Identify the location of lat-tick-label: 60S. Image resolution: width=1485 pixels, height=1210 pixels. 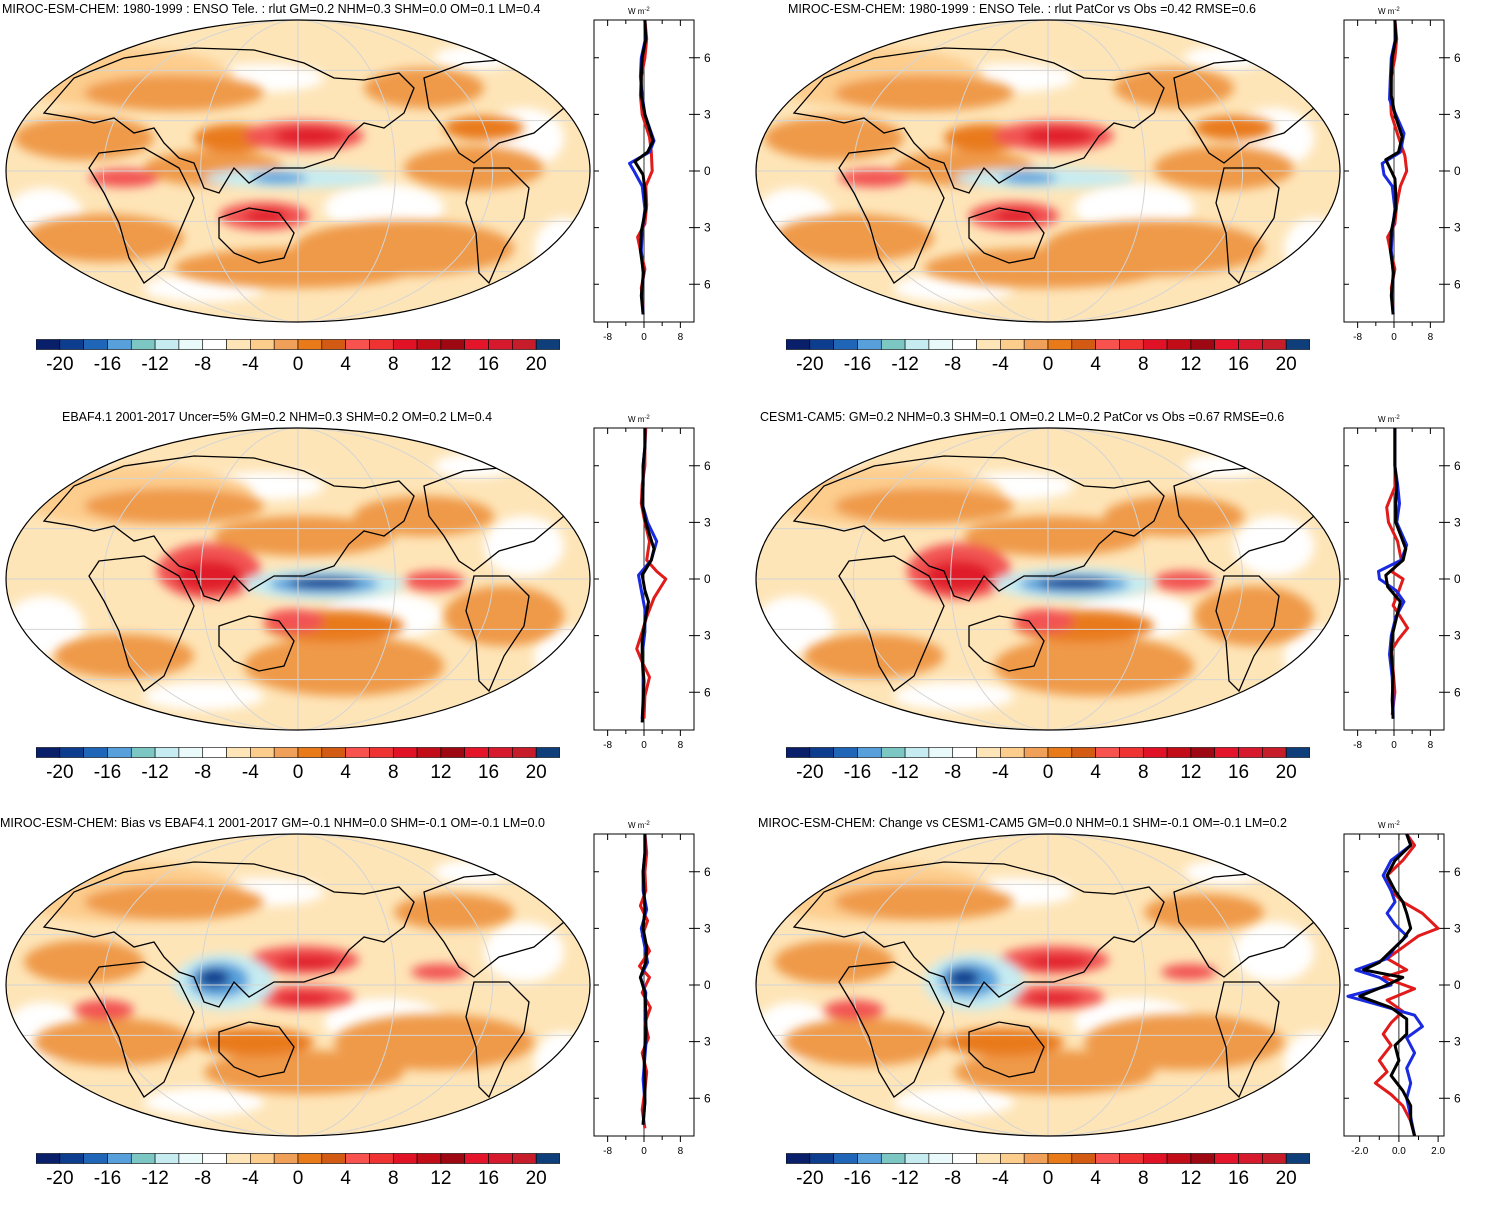
(1457, 692).